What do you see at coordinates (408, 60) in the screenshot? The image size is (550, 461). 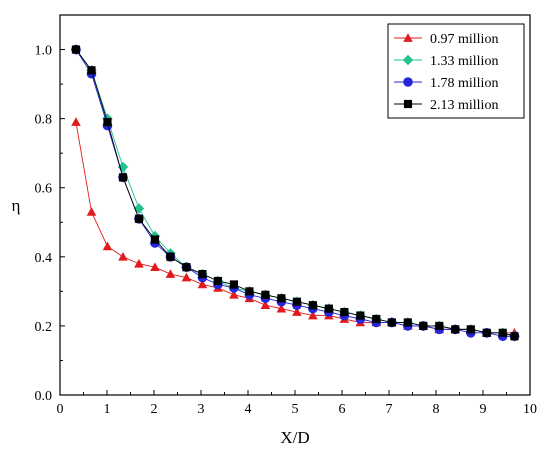 I see `legend-marker-diamond` at bounding box center [408, 60].